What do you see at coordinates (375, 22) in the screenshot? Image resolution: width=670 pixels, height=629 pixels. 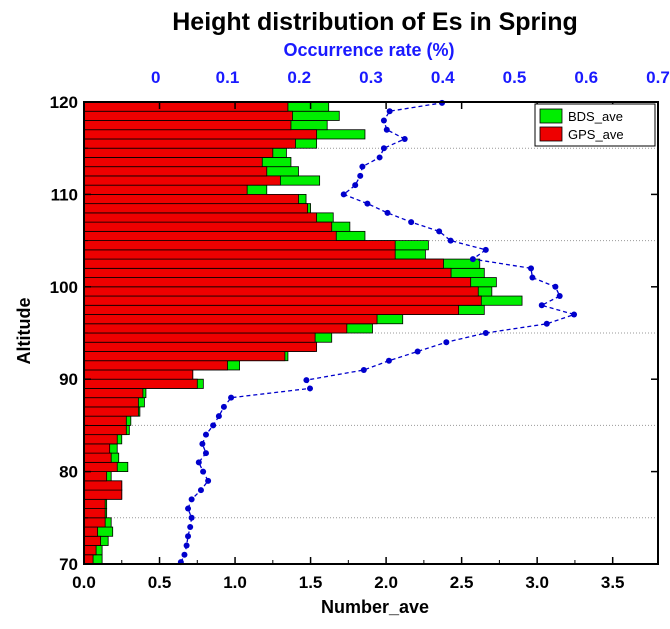 I see `chart-title: Height distribution of Es in Spring` at bounding box center [375, 22].